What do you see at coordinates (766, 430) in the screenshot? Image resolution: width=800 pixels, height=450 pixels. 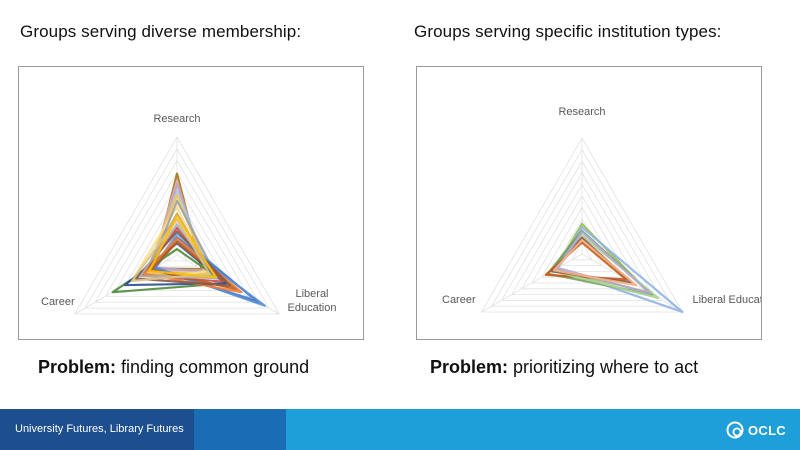 I see `oclc-logo-text: OCLC` at bounding box center [766, 430].